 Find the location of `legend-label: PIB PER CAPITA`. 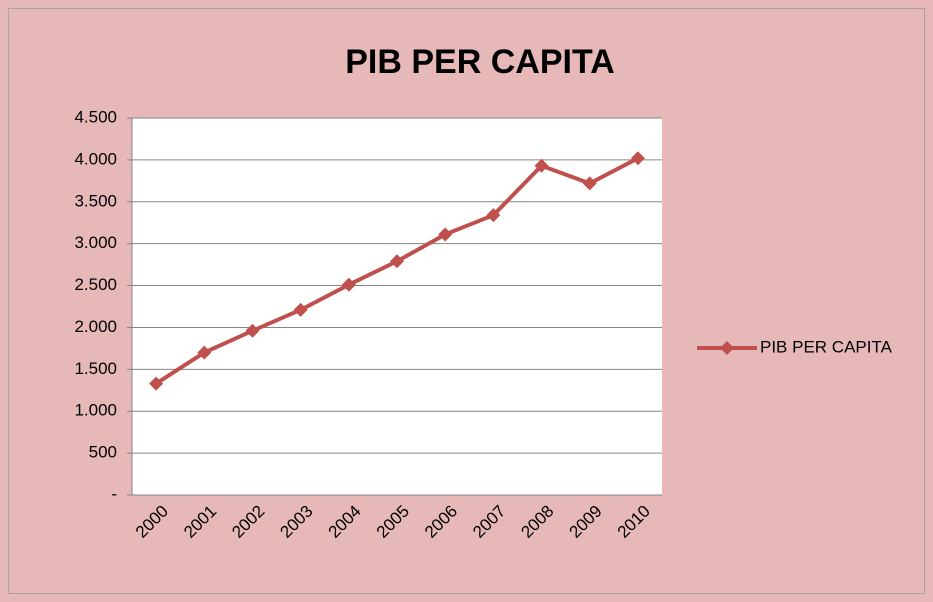

legend-label: PIB PER CAPITA is located at coordinates (826, 346).